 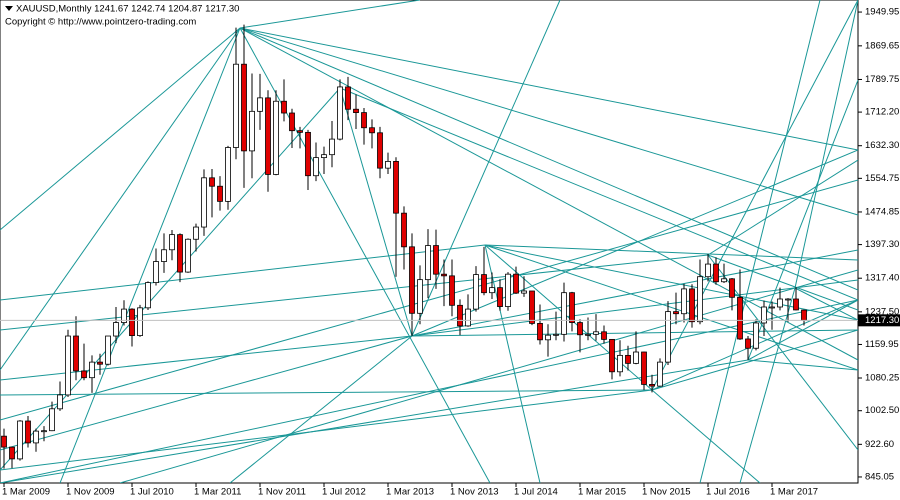 I want to click on x-tick-label: 1 Nov 2011, so click(x=282, y=492).